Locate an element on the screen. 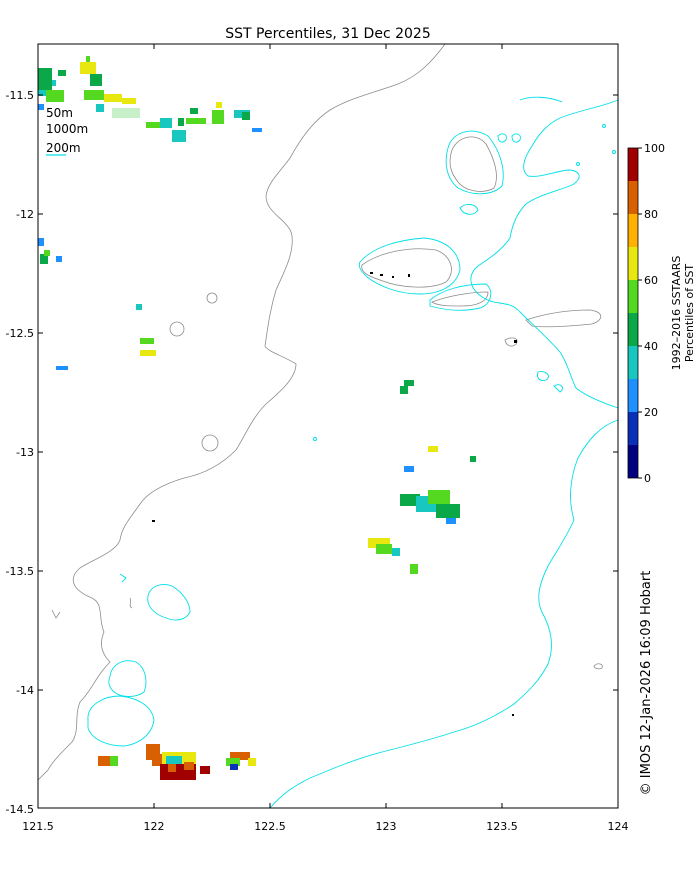 This screenshot has width=700, height=870. x-tick-label: 124 is located at coordinates (618, 826).